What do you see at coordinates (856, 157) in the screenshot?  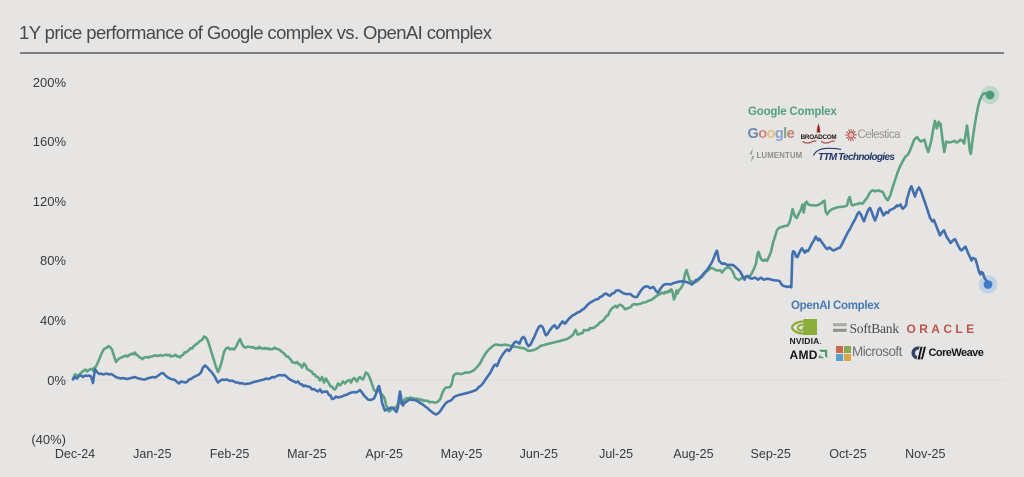 I see `svg-text: TTM Technologies` at bounding box center [856, 157].